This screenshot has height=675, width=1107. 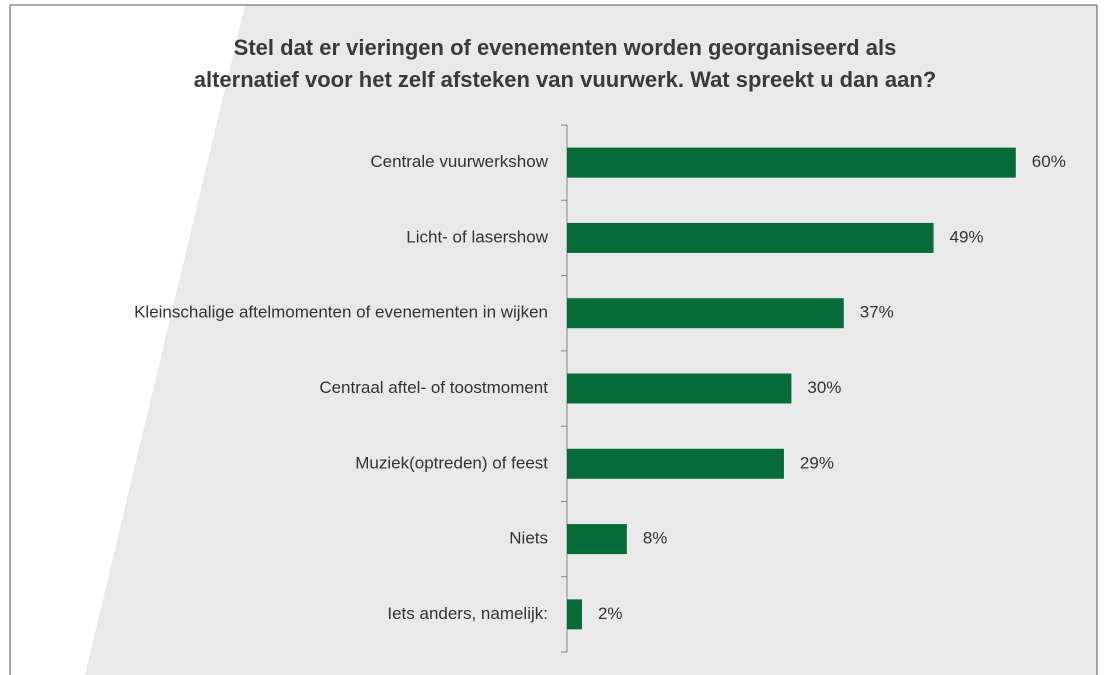 I want to click on category-label: Niets, so click(x=528, y=538).